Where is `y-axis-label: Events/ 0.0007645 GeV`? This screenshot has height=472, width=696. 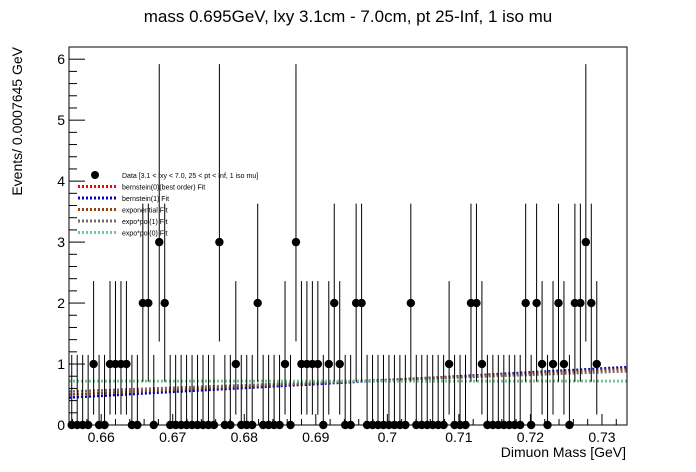 y-axis-label: Events/ 0.0007645 GeV is located at coordinates (17, 120).